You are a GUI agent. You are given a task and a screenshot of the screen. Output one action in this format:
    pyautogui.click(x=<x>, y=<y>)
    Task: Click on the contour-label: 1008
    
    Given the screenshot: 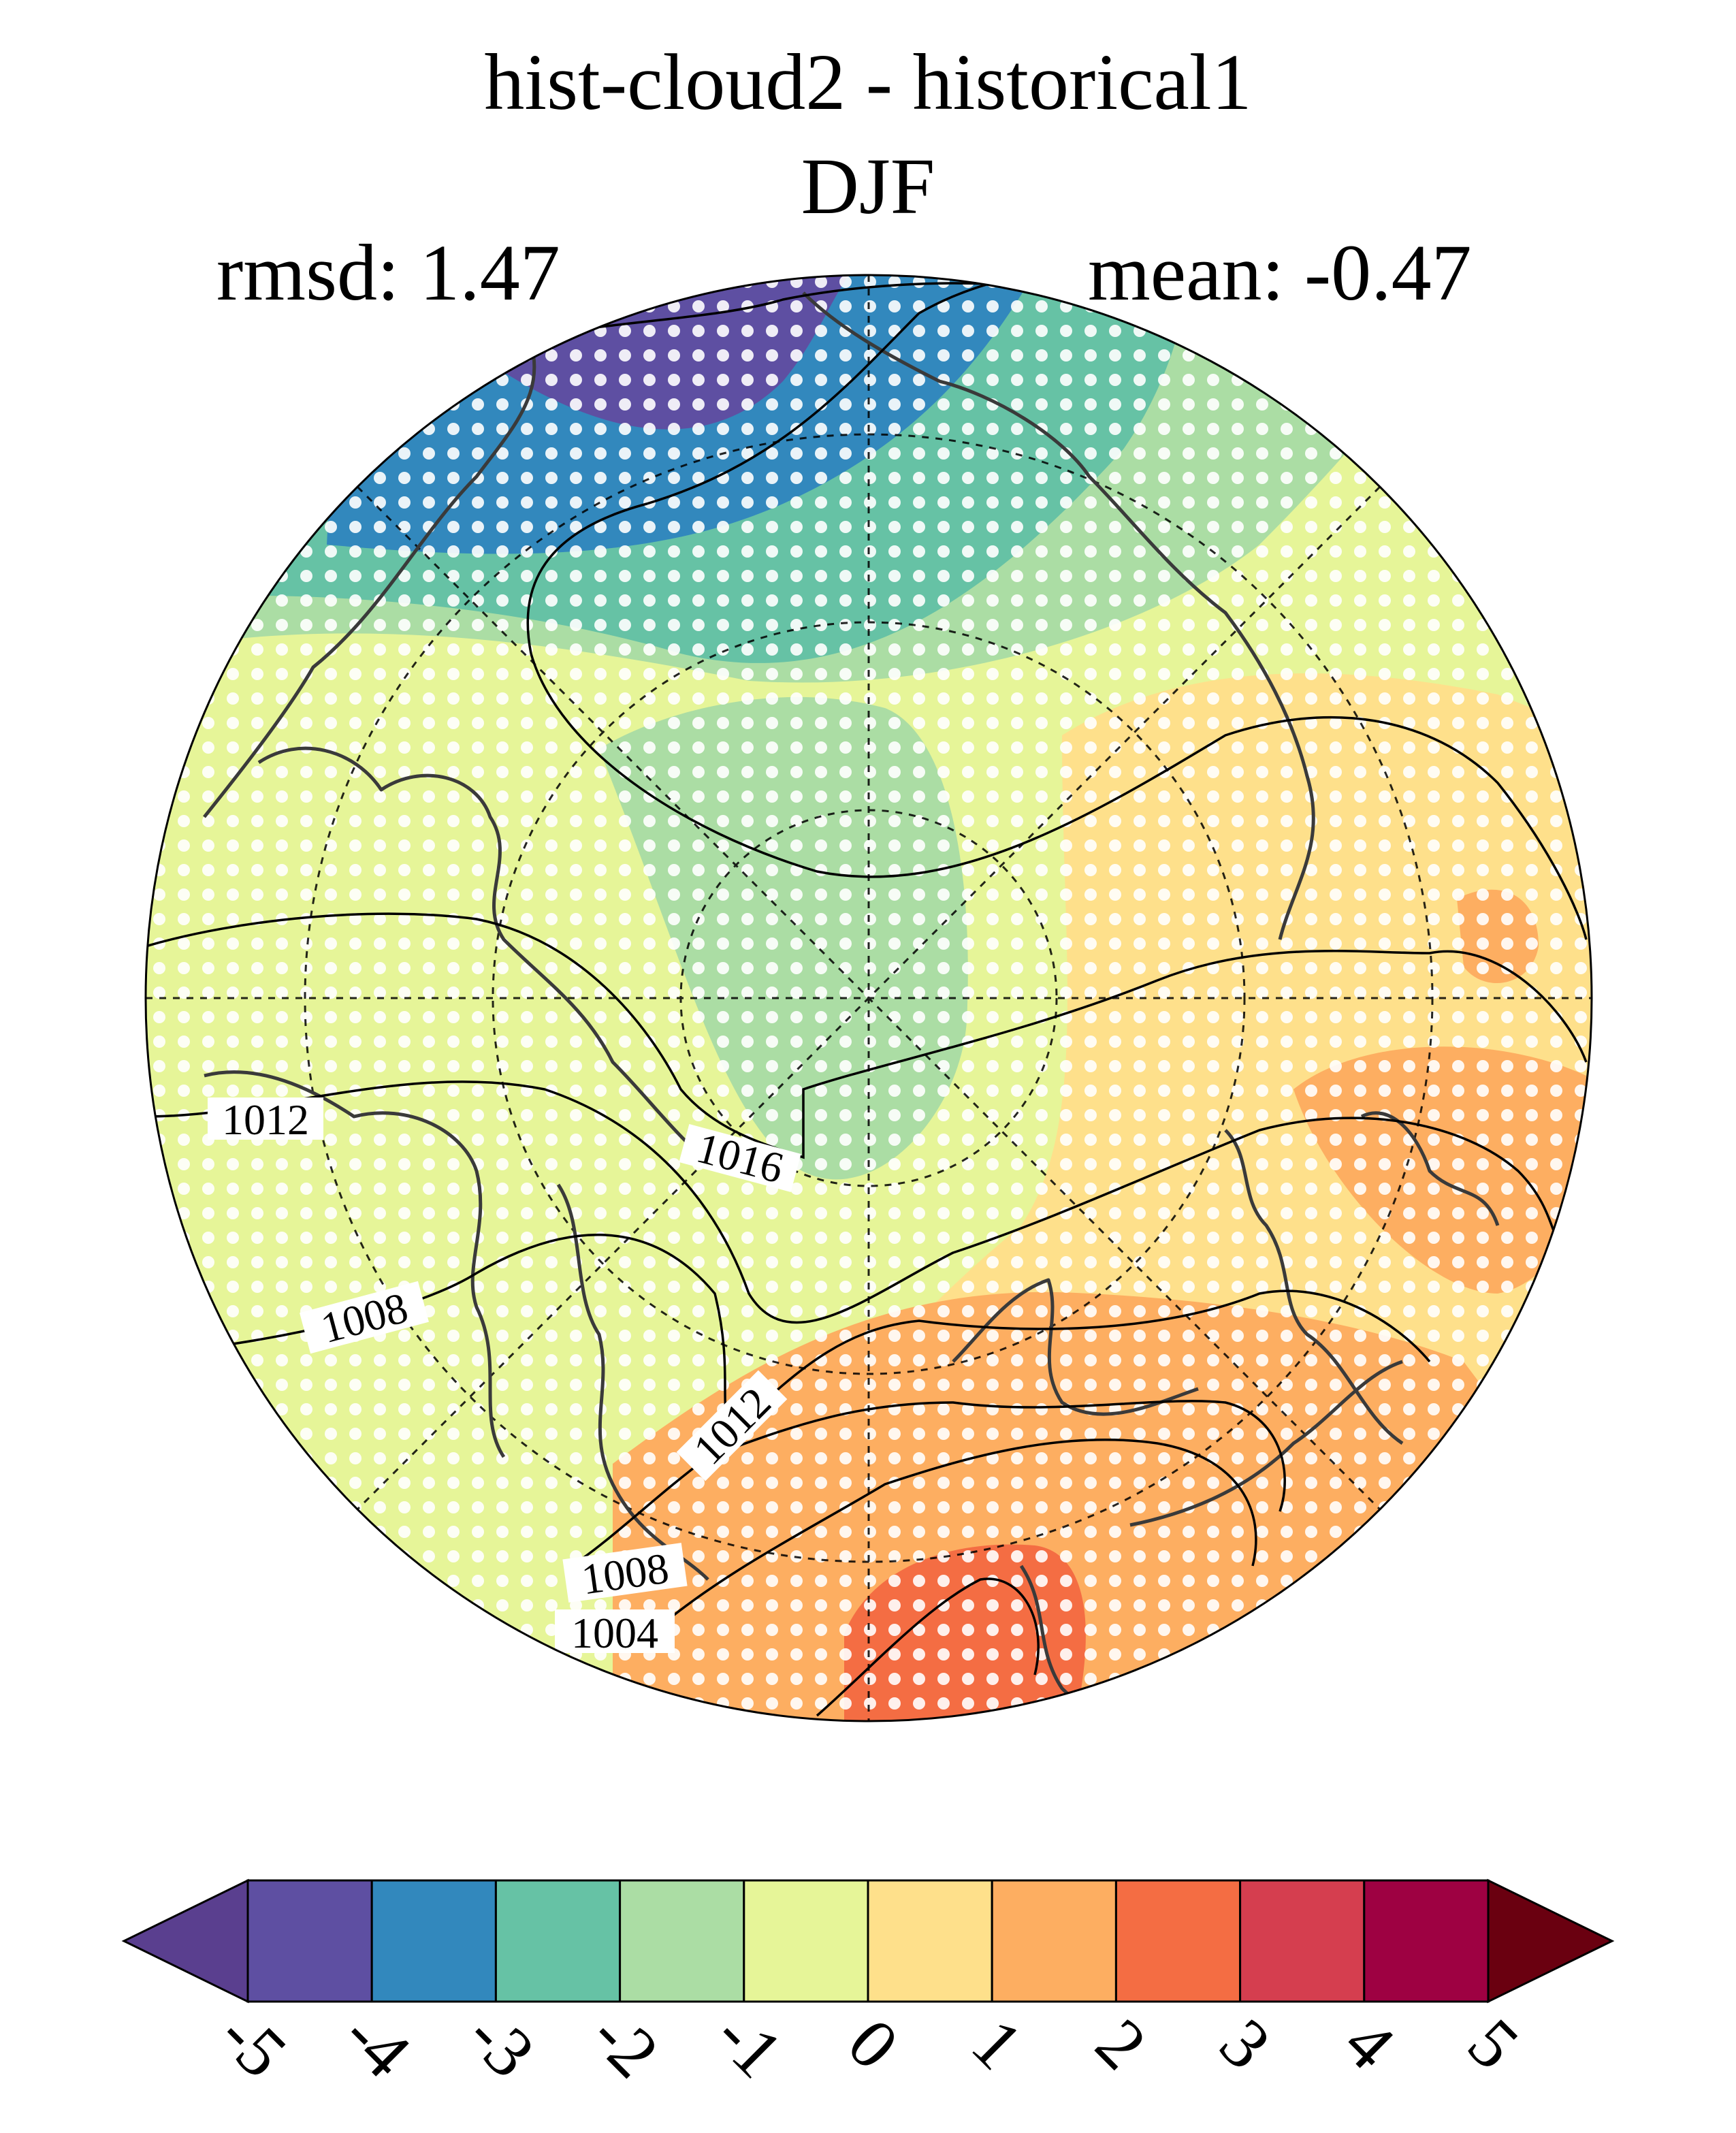 What is the action you would take?
    pyautogui.click(x=625, y=1573)
    